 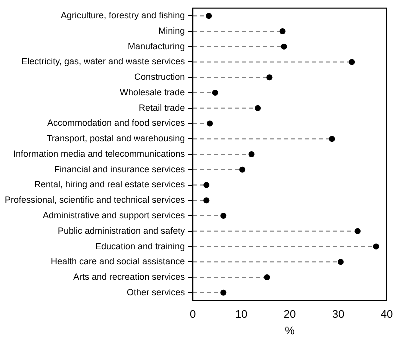 I want to click on y-tick-label: Other services, so click(x=156, y=292).